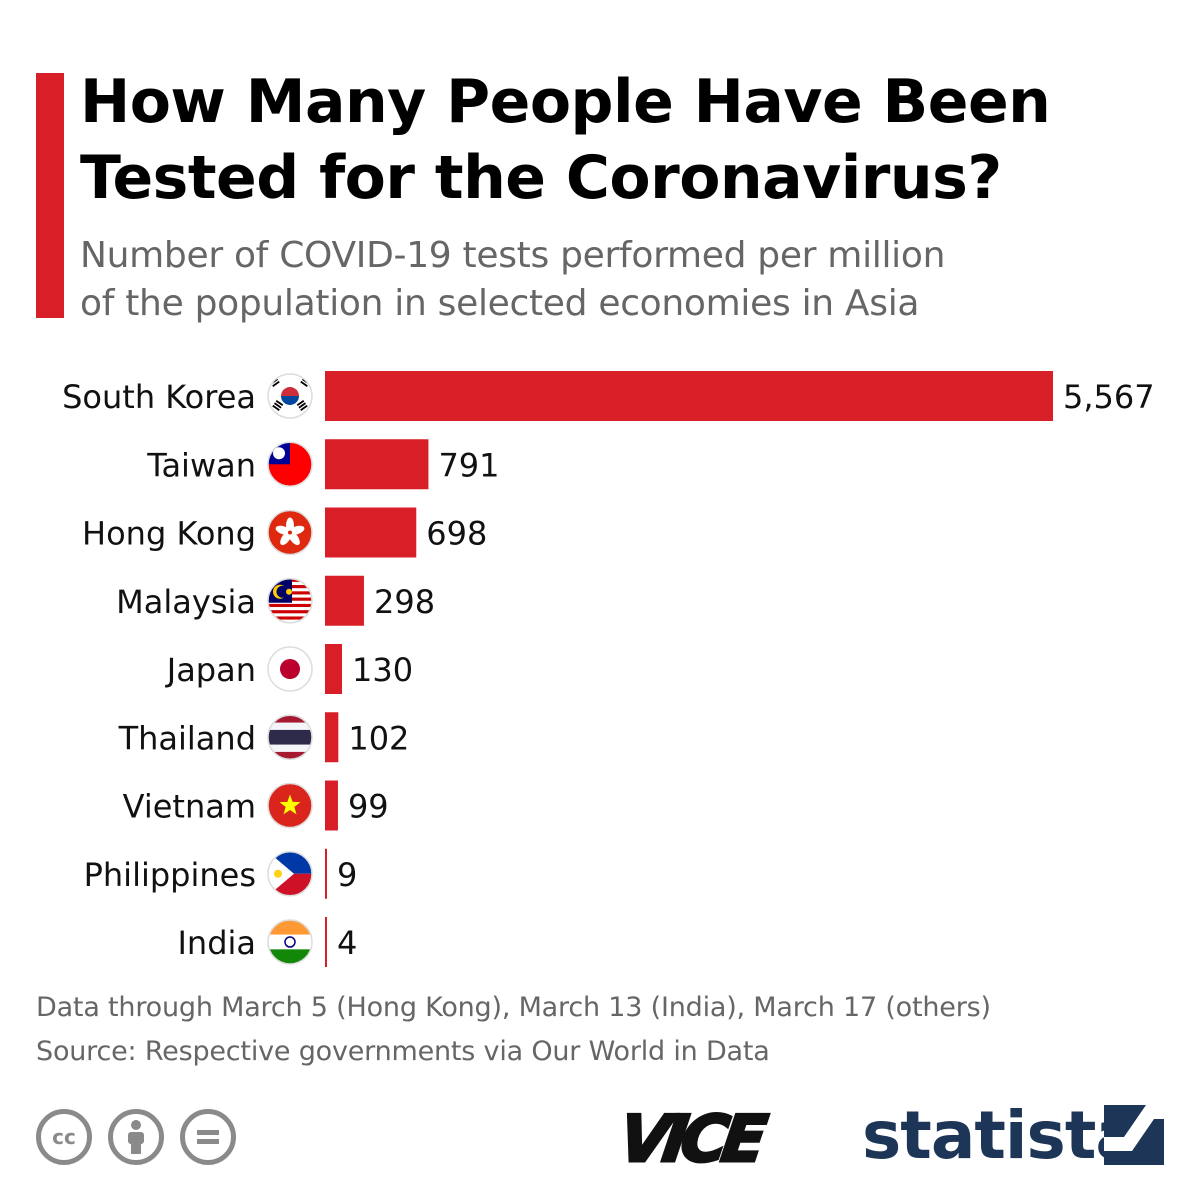  Describe the element at coordinates (170, 875) in the screenshot. I see `category-label: Philippines` at that location.